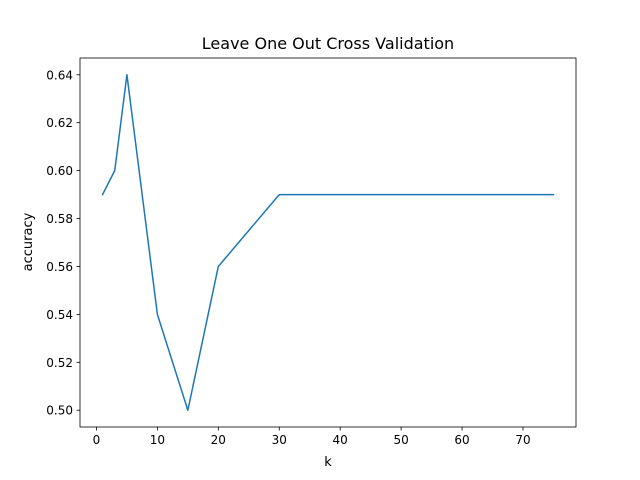  Describe the element at coordinates (461, 440) in the screenshot. I see `x-tick-label: 60` at that location.